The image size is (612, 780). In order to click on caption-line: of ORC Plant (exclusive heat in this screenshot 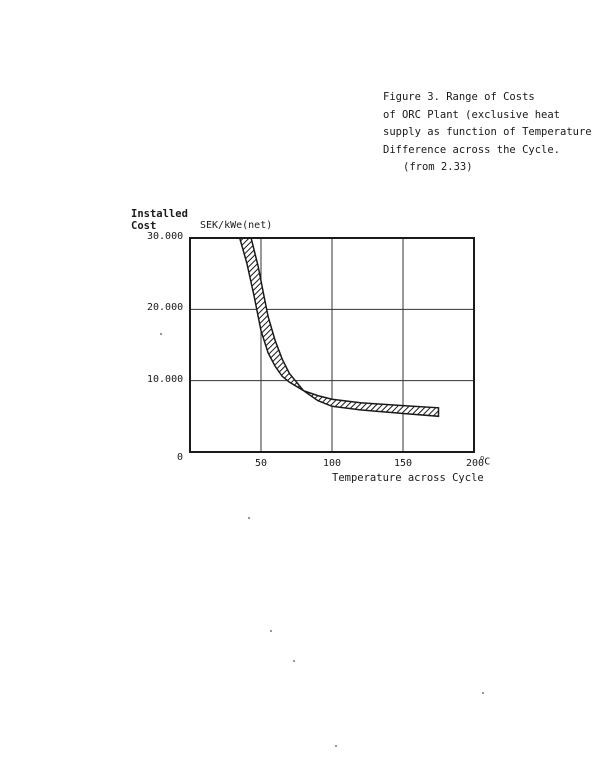, I will do `click(472, 114)`.